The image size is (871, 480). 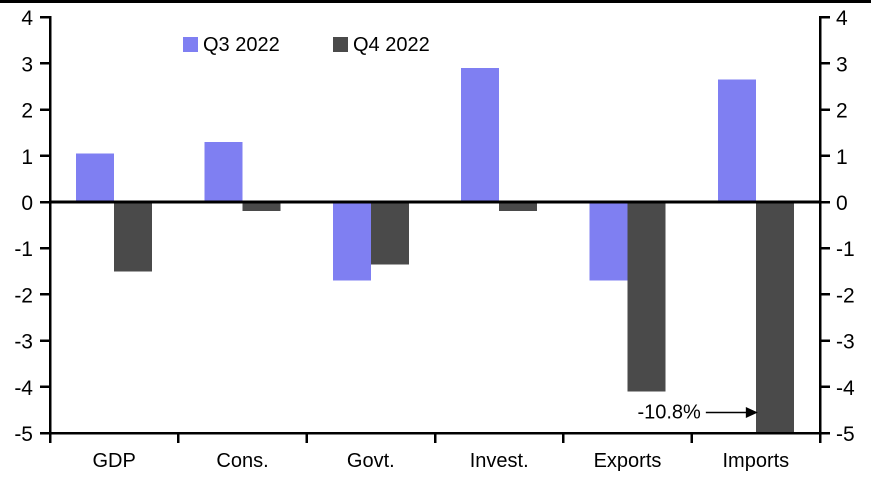 What do you see at coordinates (27, 203) in the screenshot?
I see `y-axis-label-left: 0` at bounding box center [27, 203].